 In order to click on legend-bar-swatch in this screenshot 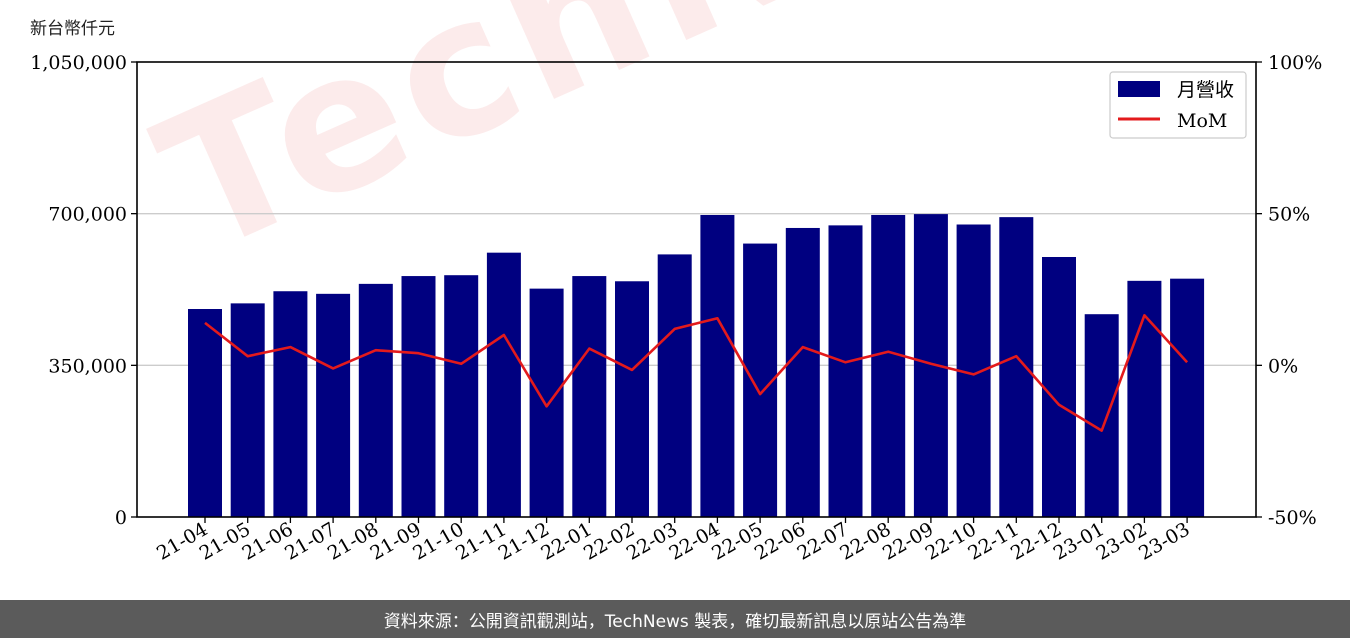, I will do `click(1139, 89)`.